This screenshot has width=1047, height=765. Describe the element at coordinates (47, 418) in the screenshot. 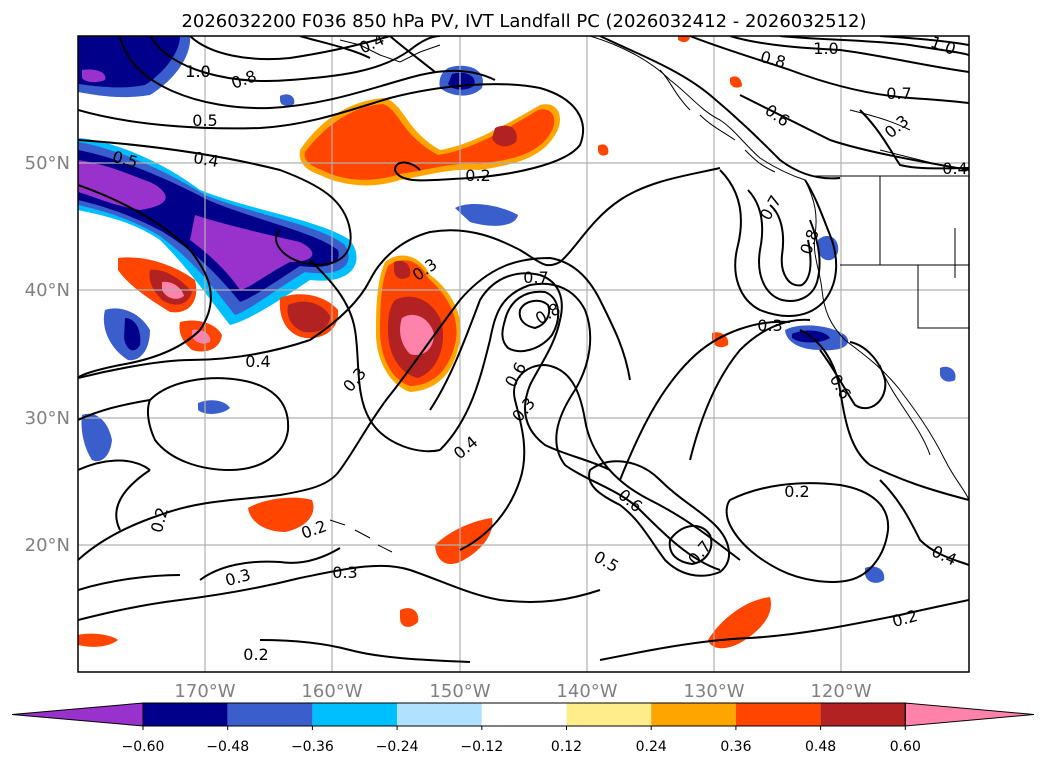

I see `lat-tick-label: 30°N` at that location.